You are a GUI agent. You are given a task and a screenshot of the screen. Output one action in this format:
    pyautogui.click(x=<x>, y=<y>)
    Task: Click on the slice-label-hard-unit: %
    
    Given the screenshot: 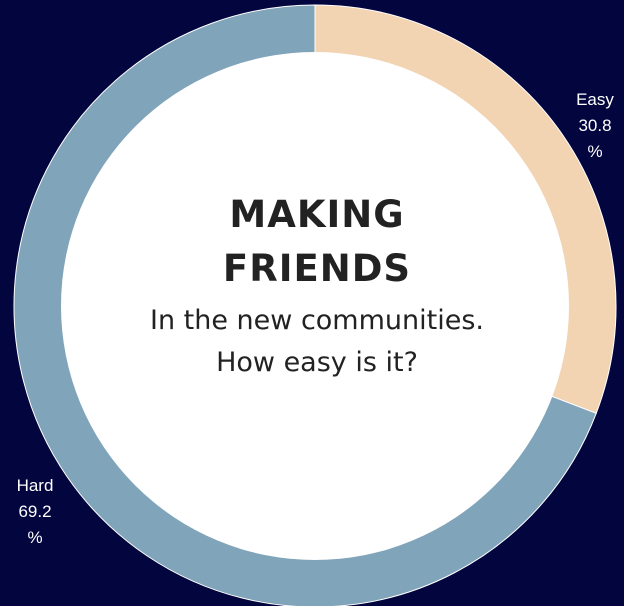 What is the action you would take?
    pyautogui.click(x=35, y=537)
    